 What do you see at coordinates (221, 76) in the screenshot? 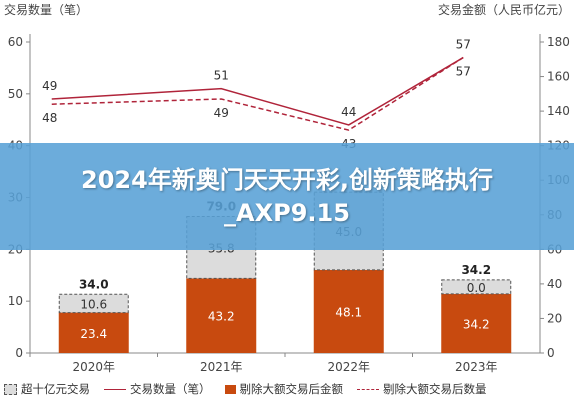
I see `line-count-label: 51` at bounding box center [221, 76].